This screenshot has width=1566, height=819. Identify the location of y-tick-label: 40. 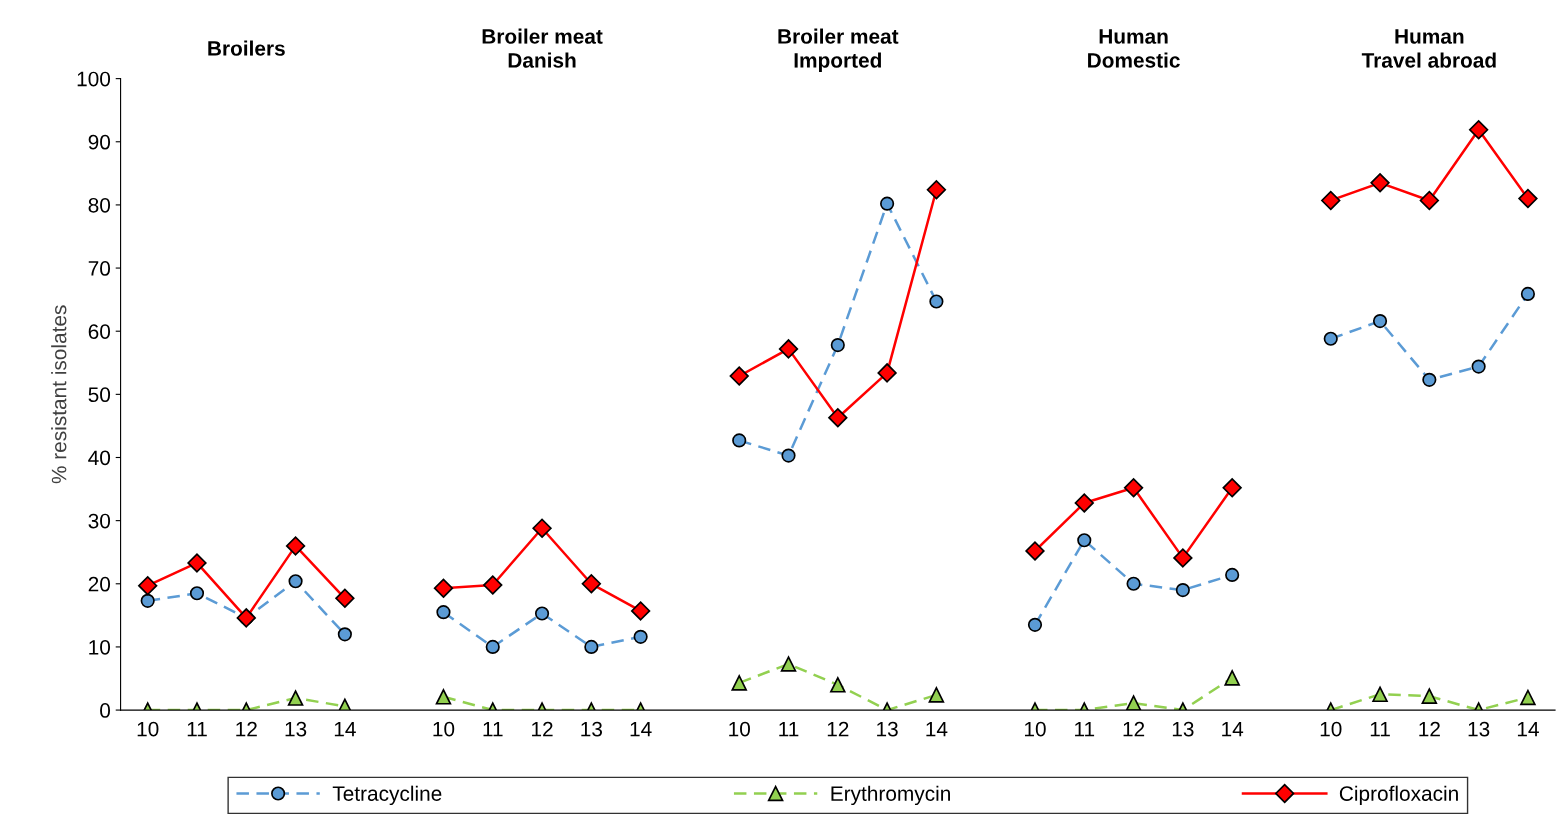
(99, 458).